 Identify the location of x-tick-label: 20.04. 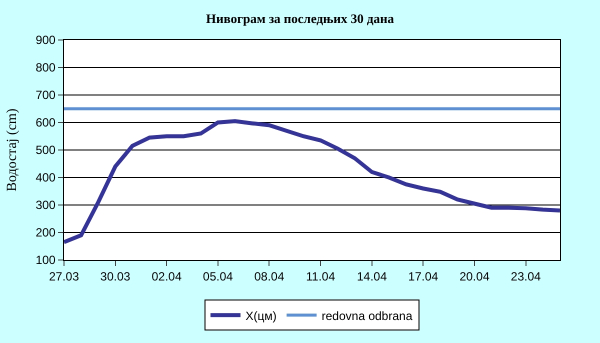
(474, 276).